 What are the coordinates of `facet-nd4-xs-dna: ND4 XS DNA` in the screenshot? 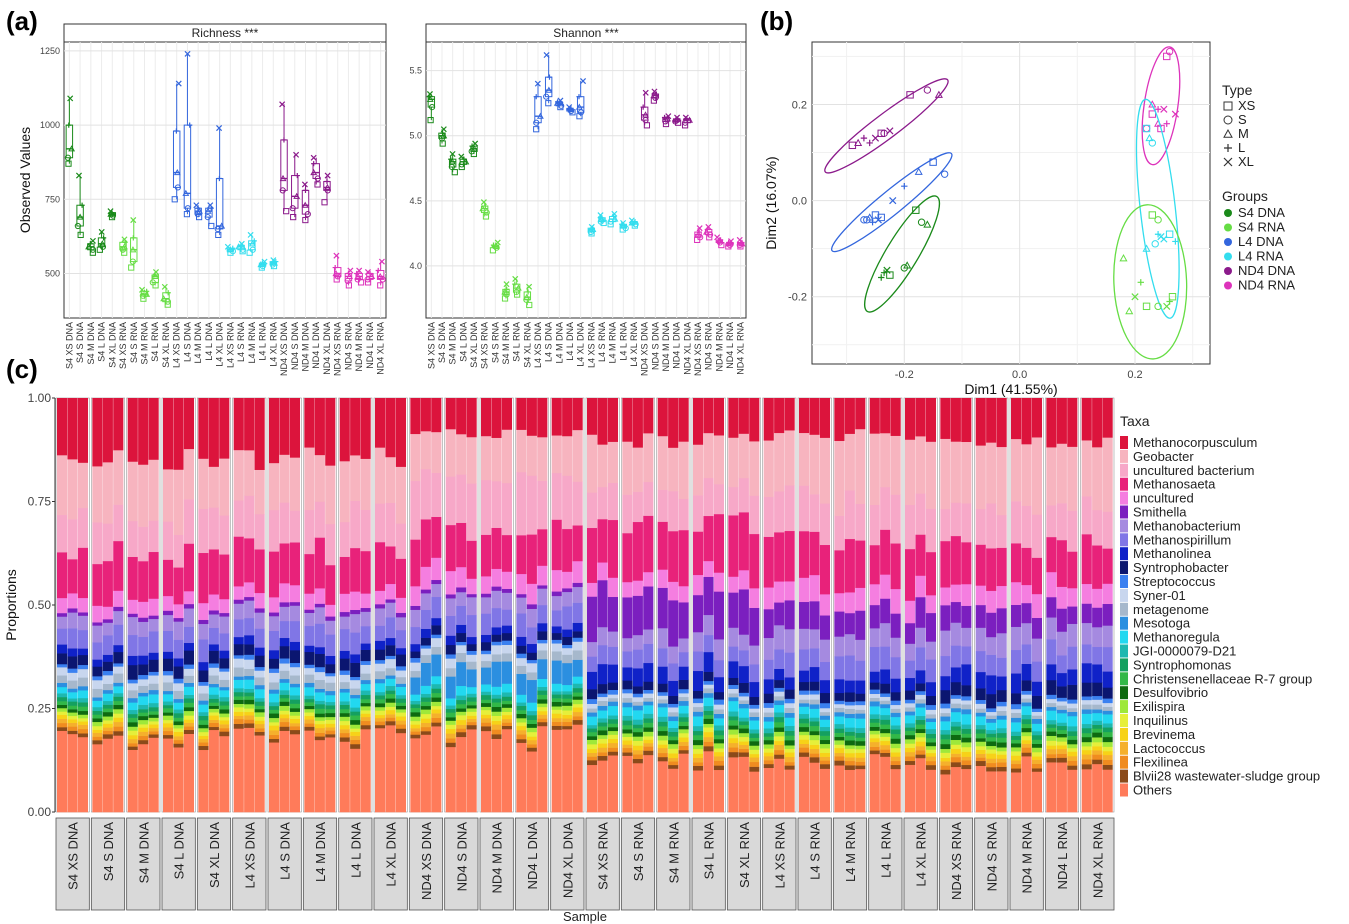 It's located at (426, 654).